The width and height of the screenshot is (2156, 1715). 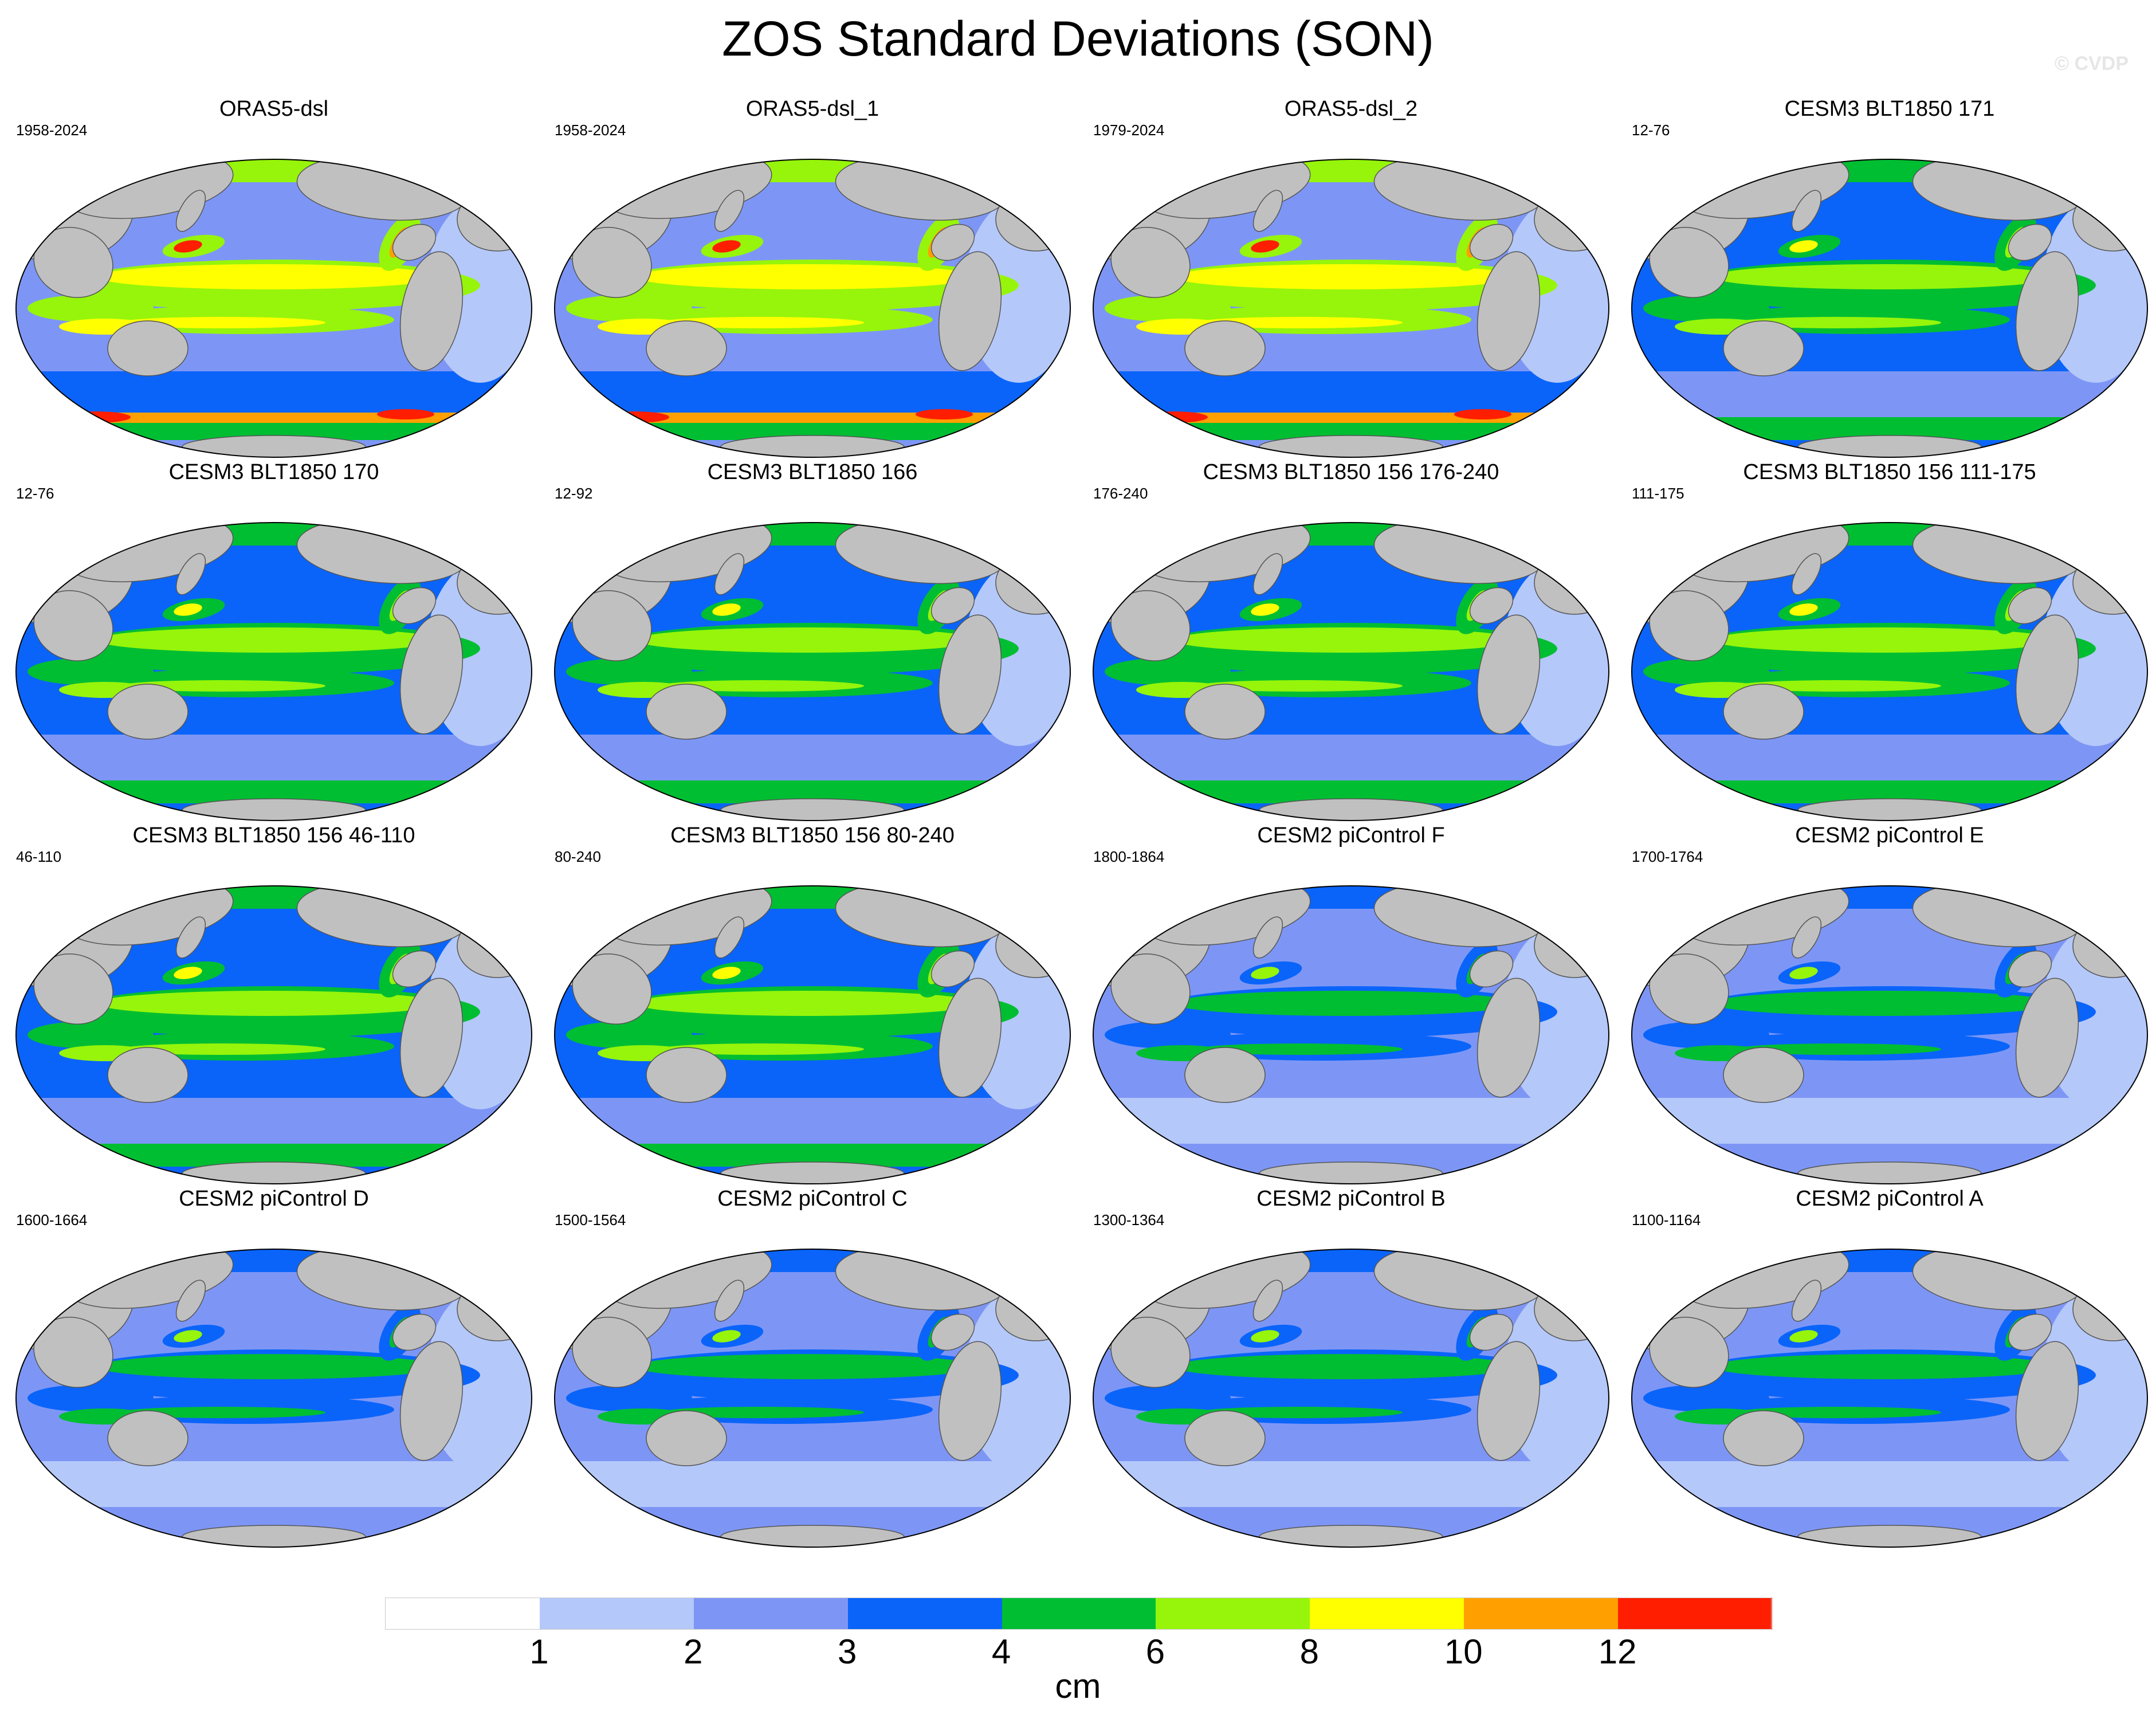 What do you see at coordinates (1155, 1651) in the screenshot?
I see `colorbar-tick-label: 6` at bounding box center [1155, 1651].